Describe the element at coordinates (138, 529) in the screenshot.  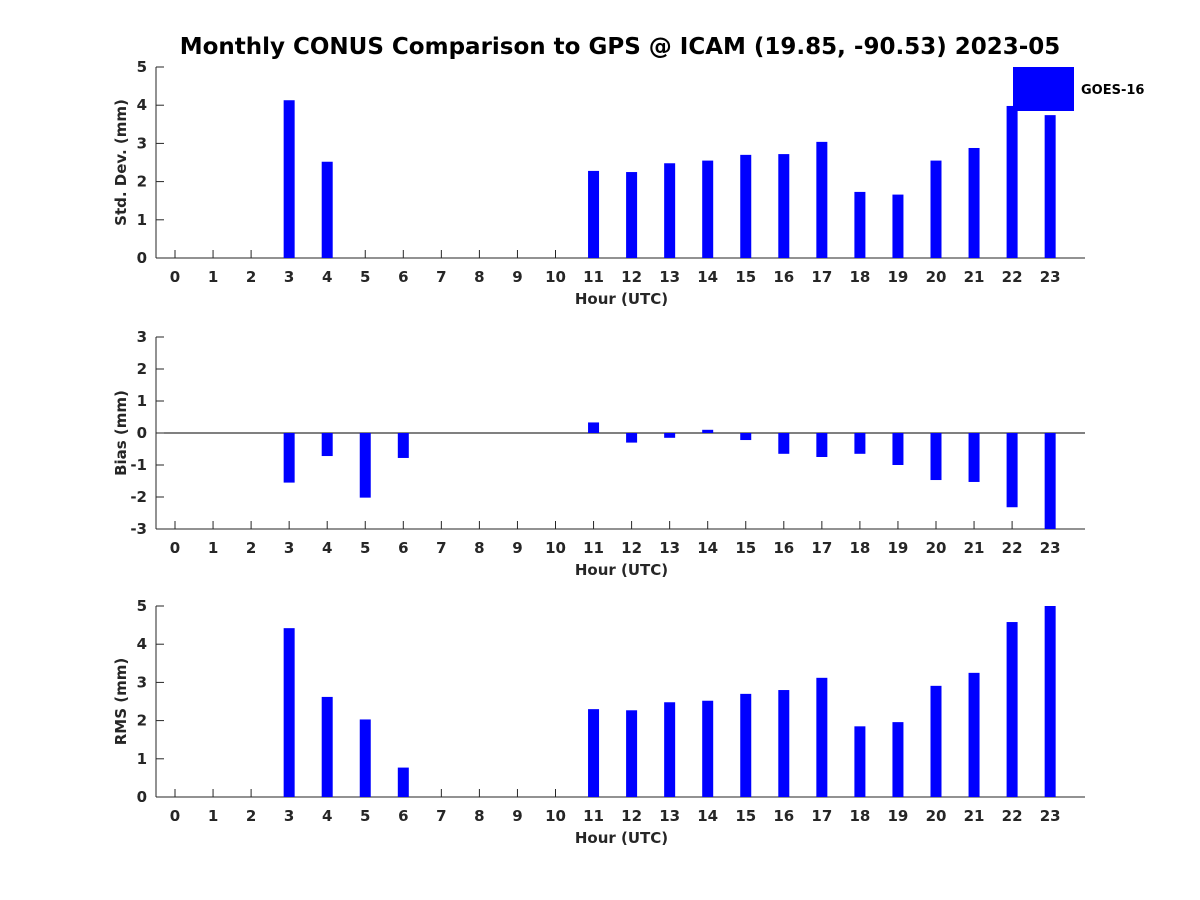
I see `y-tick-label: -3` at that location.